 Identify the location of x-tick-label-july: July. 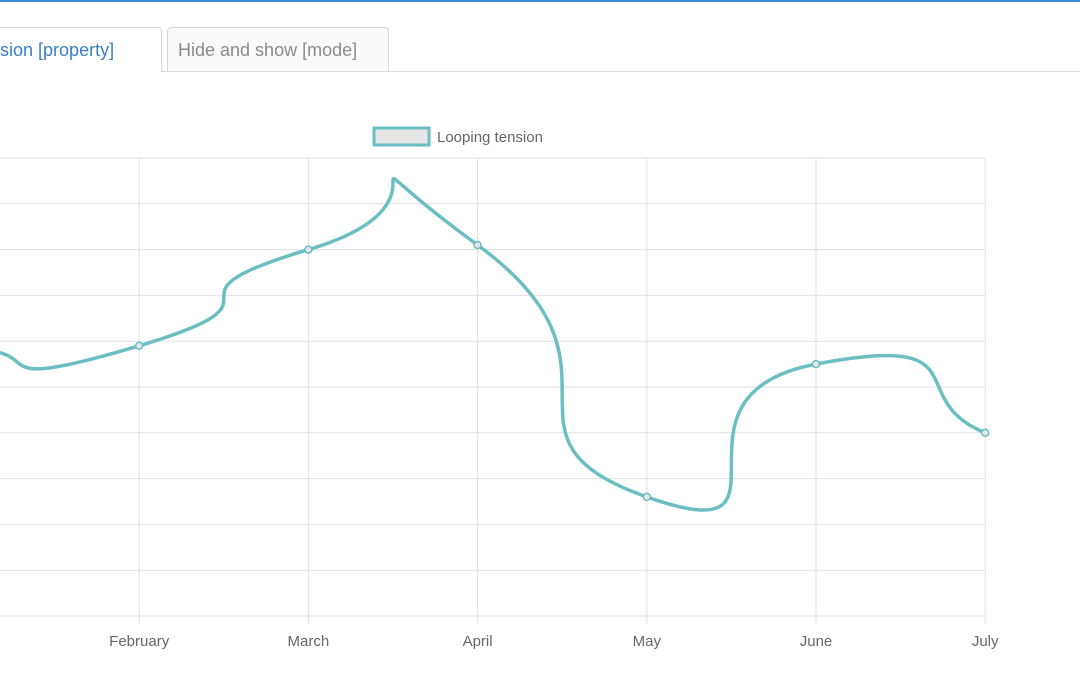
(985, 641).